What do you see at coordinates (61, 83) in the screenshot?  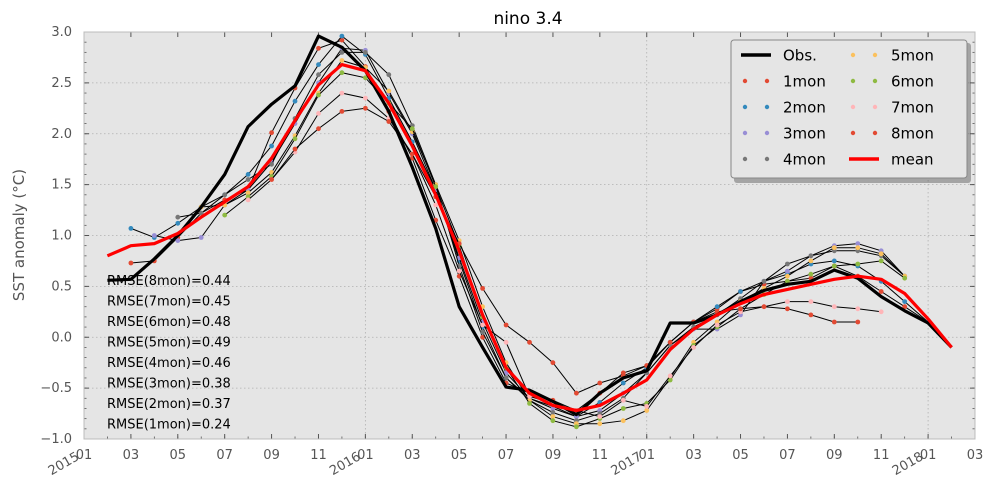 I see `y-tick-label: 2.5` at bounding box center [61, 83].